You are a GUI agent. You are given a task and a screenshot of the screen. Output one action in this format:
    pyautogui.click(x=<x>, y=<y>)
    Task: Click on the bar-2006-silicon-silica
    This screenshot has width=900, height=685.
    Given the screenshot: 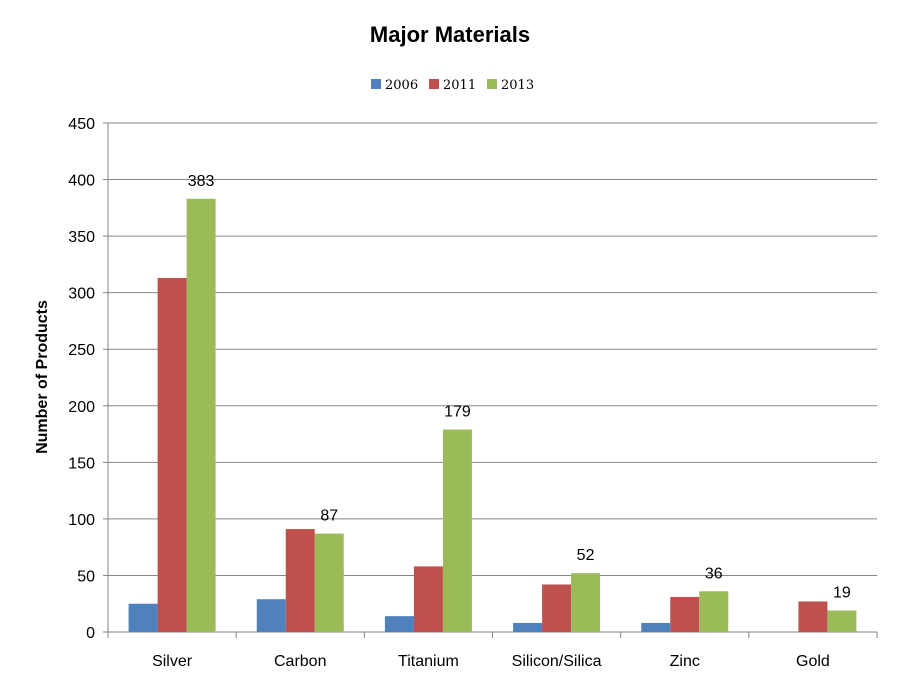 What is the action you would take?
    pyautogui.click(x=528, y=627)
    